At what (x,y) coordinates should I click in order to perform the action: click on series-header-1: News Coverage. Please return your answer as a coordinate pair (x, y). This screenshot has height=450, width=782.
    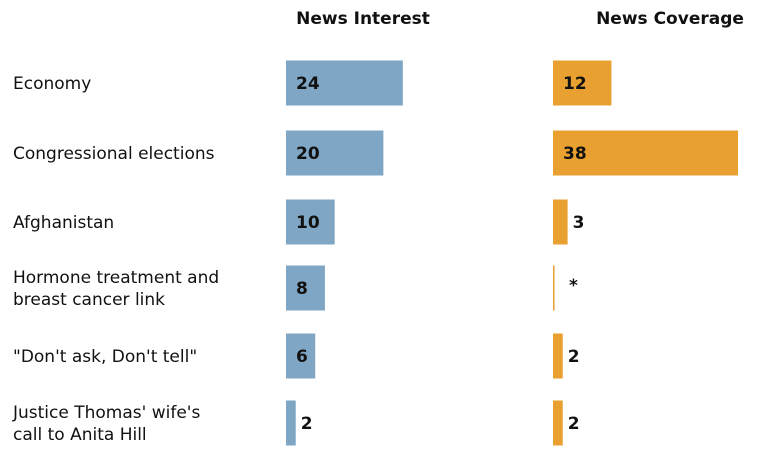
    Looking at the image, I should click on (670, 19).